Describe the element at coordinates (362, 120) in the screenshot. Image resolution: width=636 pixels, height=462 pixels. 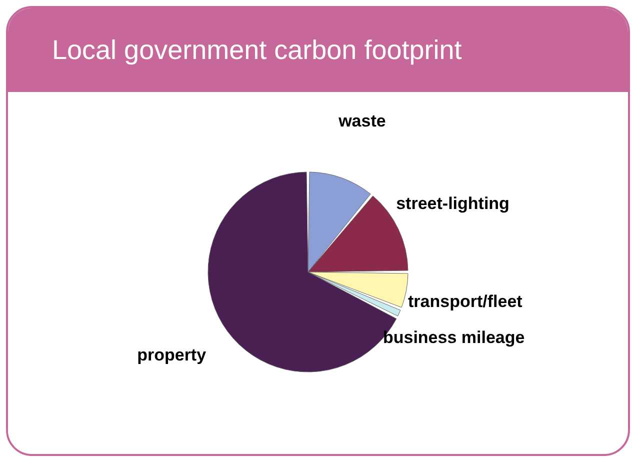
I see `slice-label: waste` at that location.